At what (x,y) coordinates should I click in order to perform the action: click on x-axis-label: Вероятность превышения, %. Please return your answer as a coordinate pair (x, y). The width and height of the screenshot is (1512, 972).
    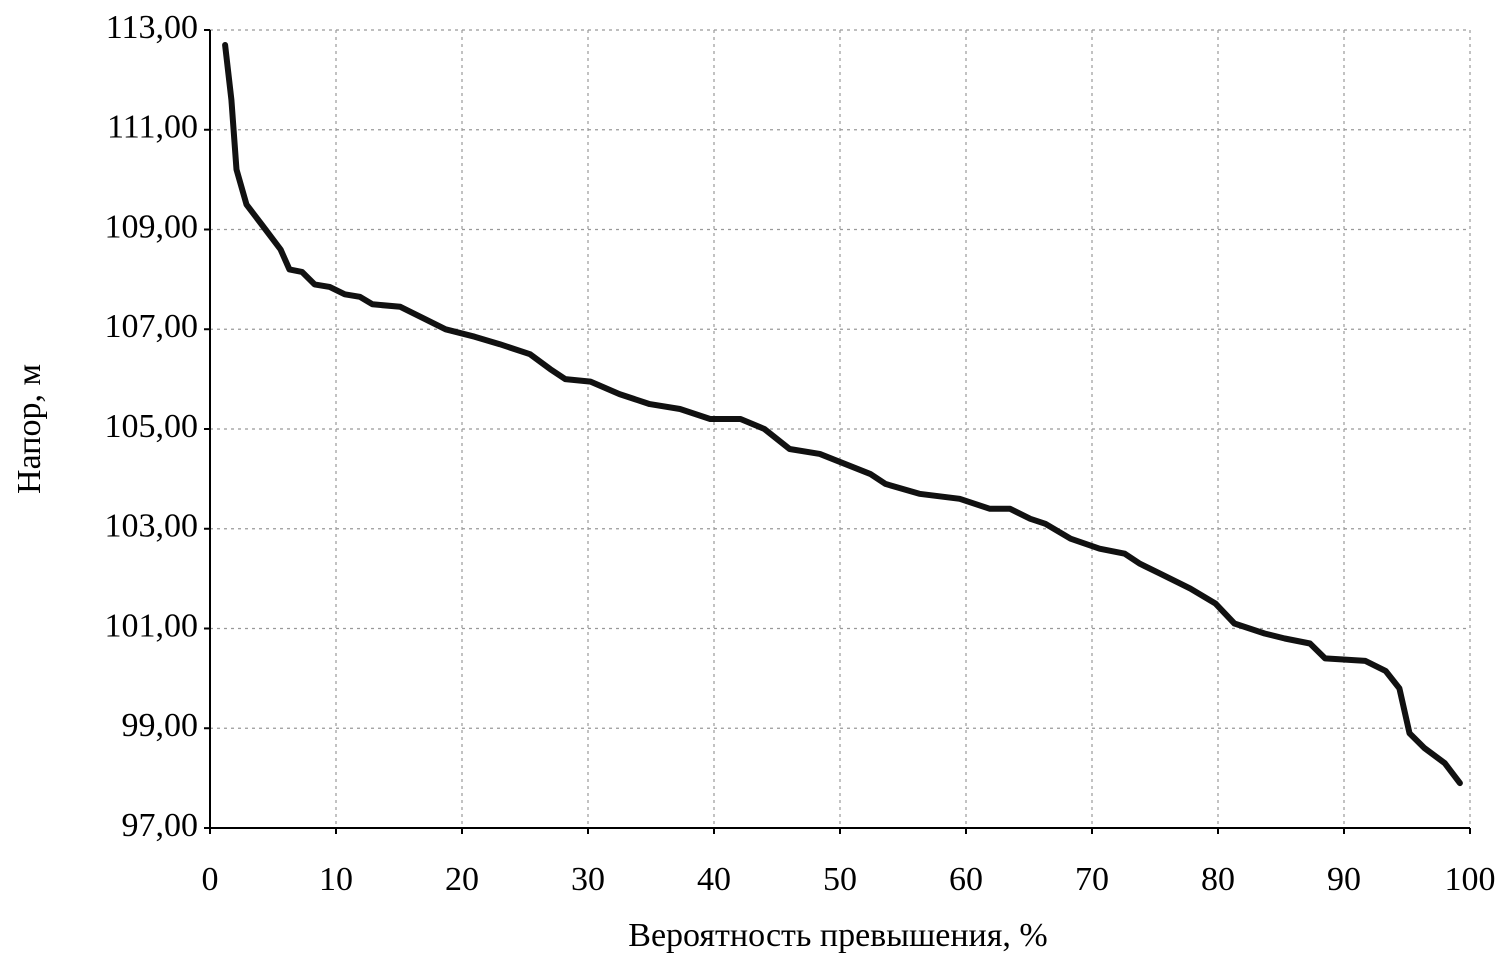
    Looking at the image, I should click on (837, 935).